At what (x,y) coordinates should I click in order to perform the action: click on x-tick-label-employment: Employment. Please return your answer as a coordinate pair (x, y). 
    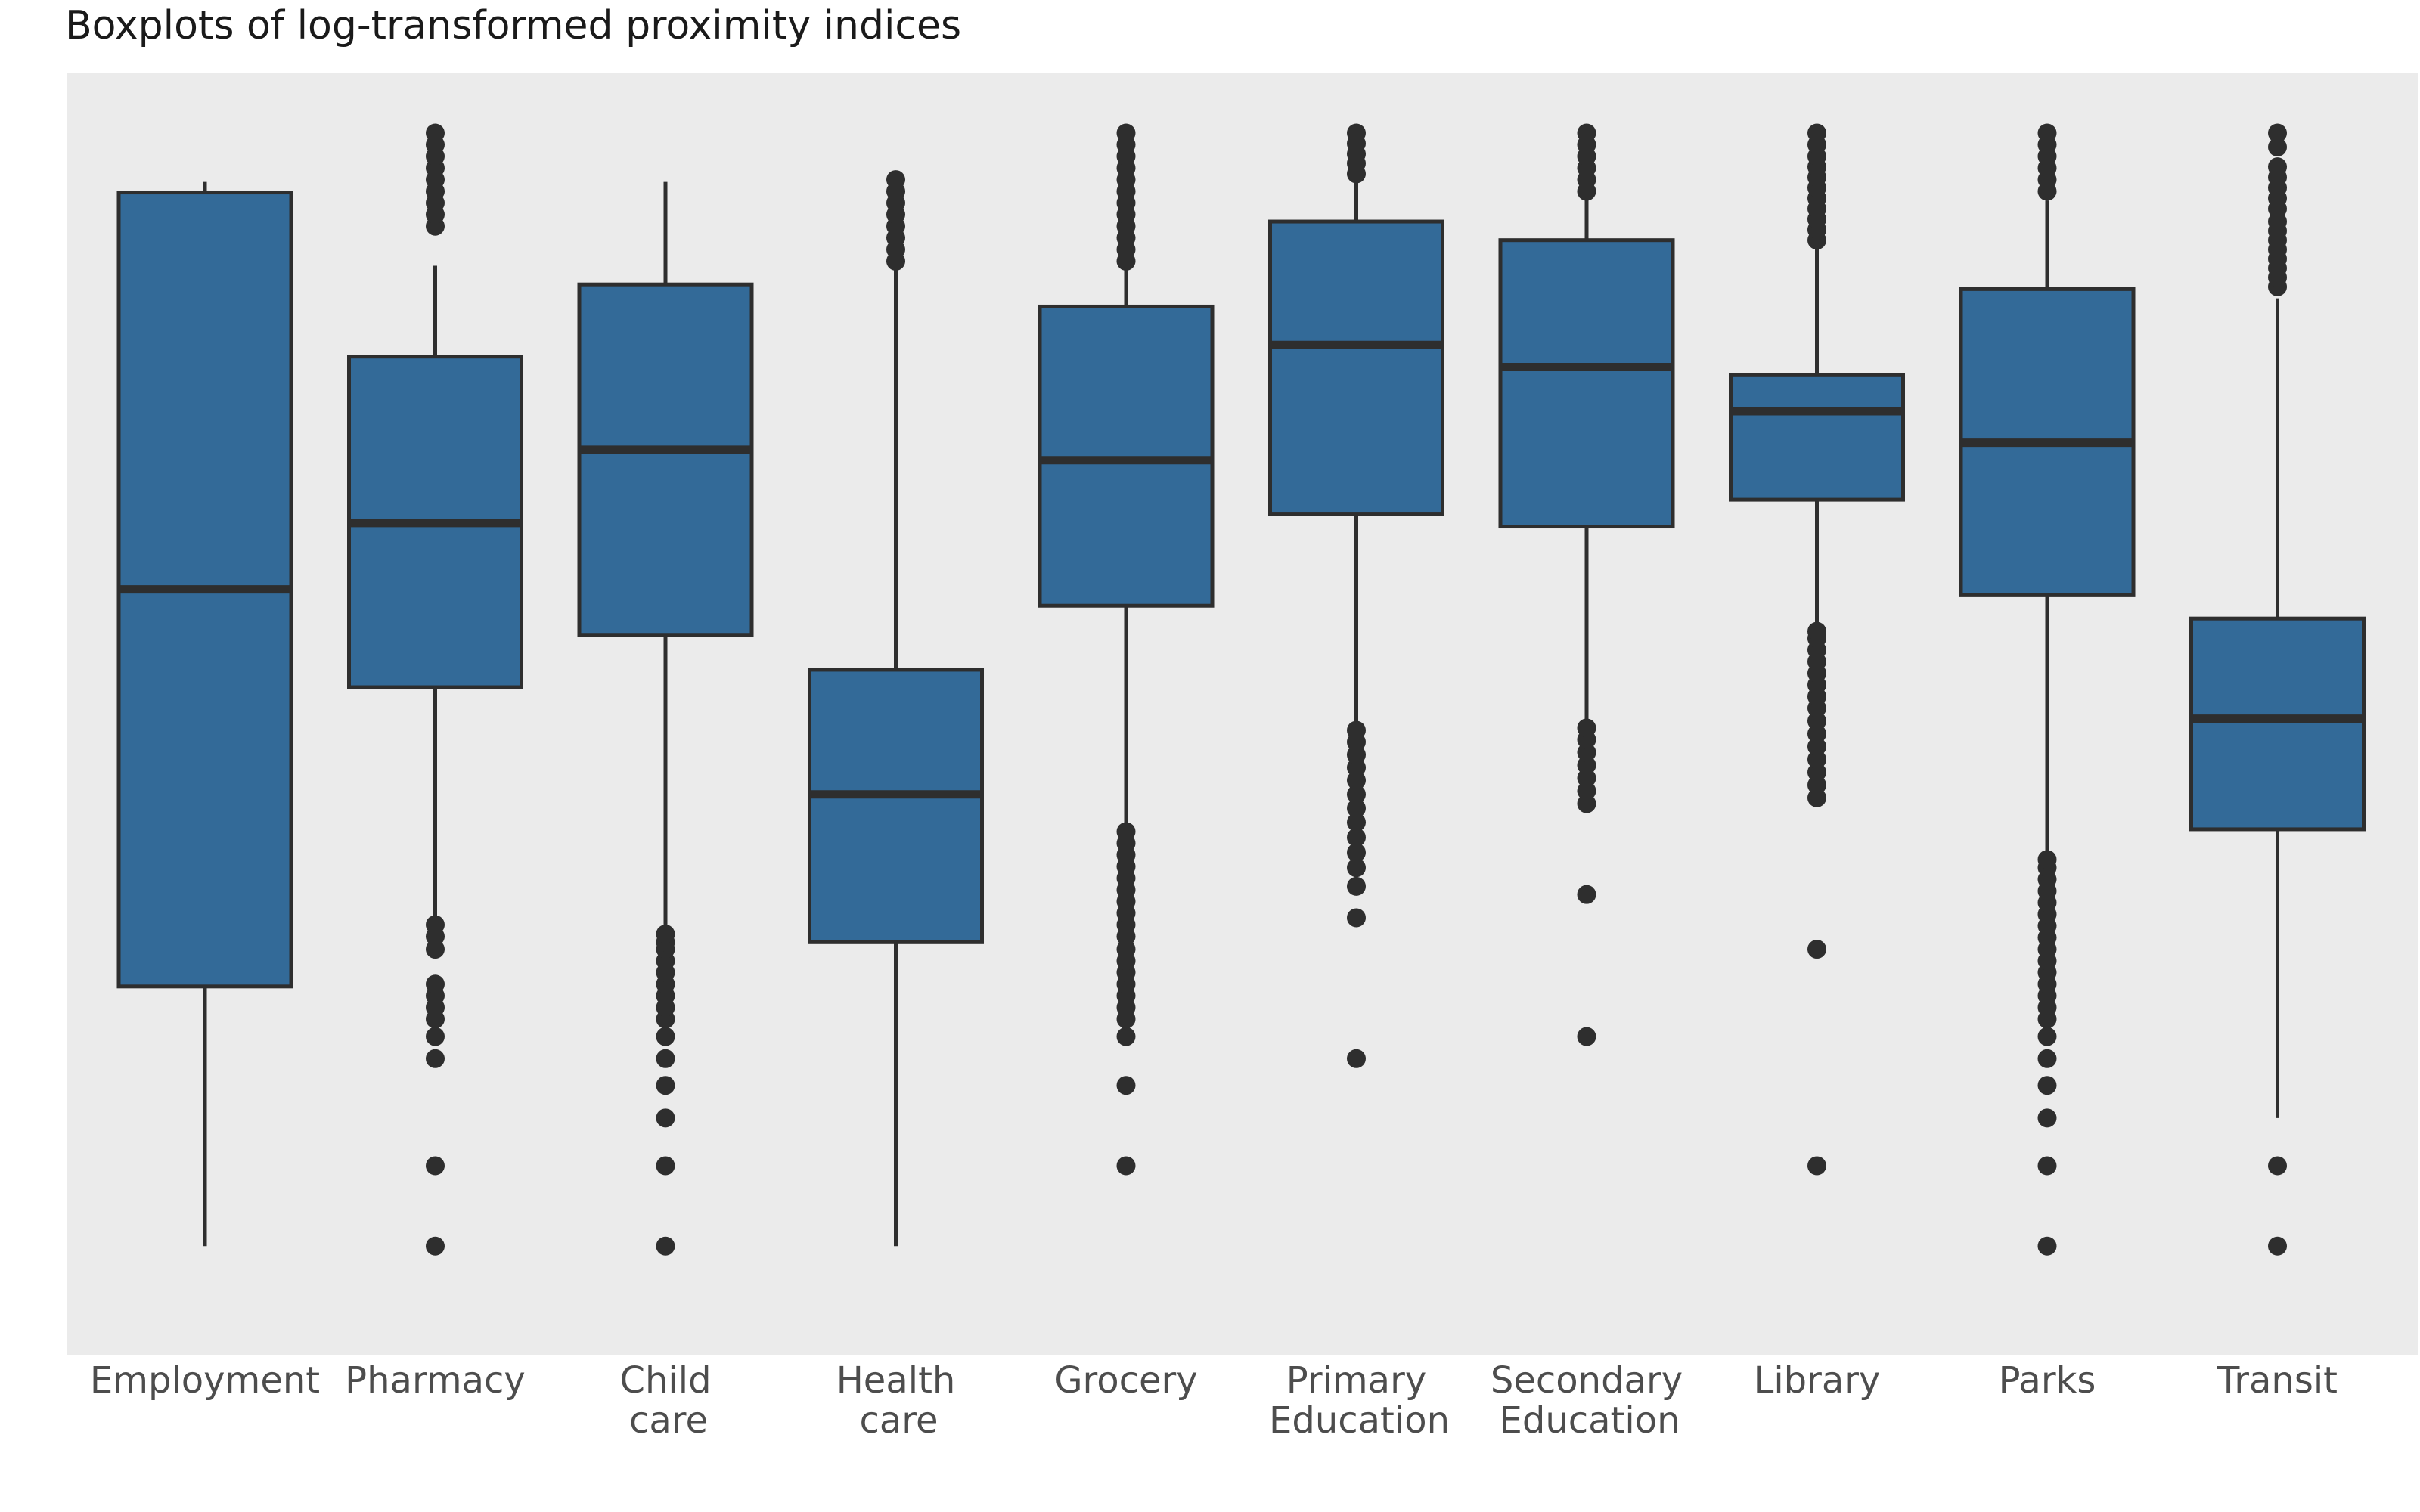
    Looking at the image, I should click on (205, 1380).